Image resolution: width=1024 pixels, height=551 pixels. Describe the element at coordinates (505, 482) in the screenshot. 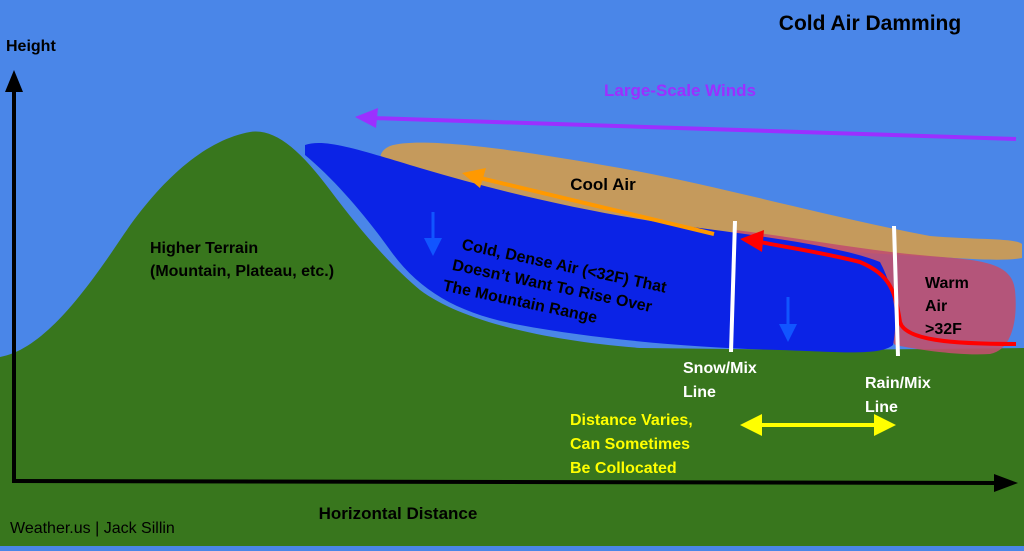

I see `x-axis` at that location.